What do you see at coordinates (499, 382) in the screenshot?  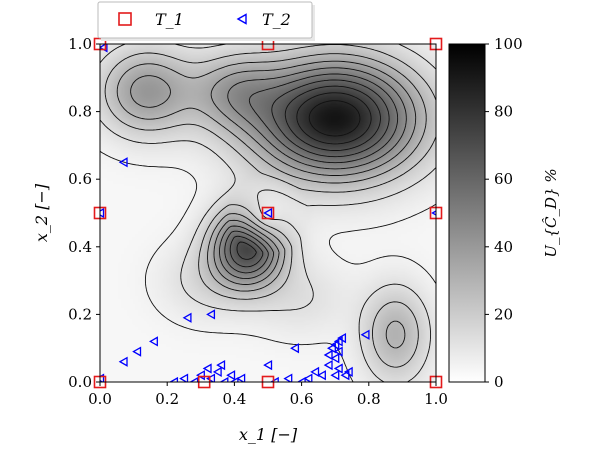 I see `colorbar-tick-label-0: 0` at bounding box center [499, 382].